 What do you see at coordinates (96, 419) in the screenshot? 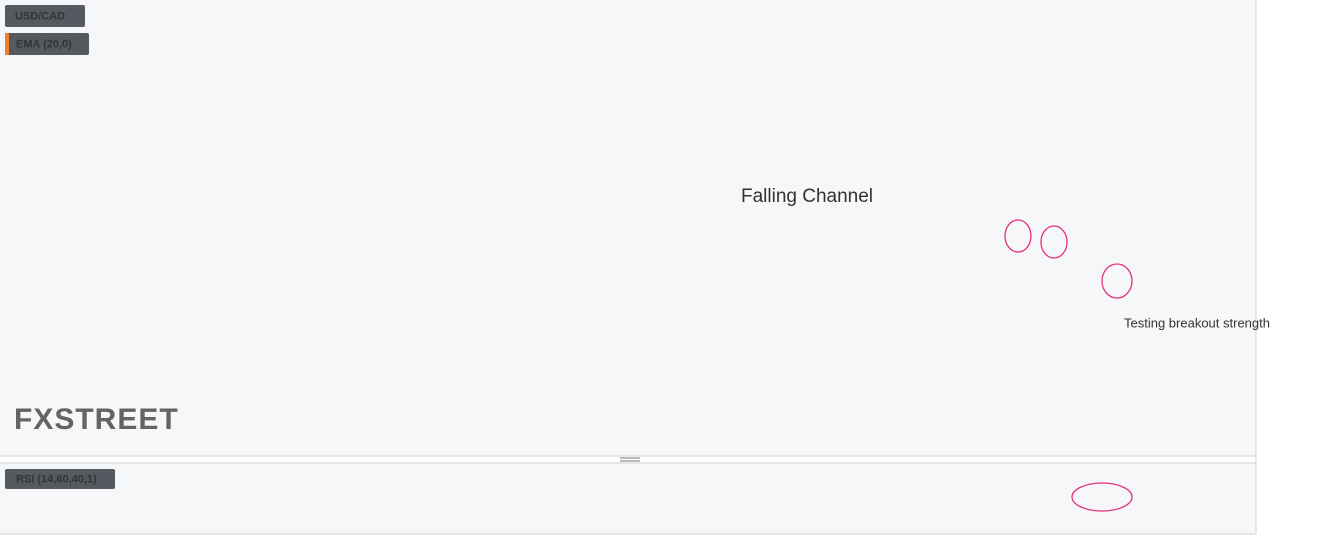
I see `watermark: FXSTREET` at bounding box center [96, 419].